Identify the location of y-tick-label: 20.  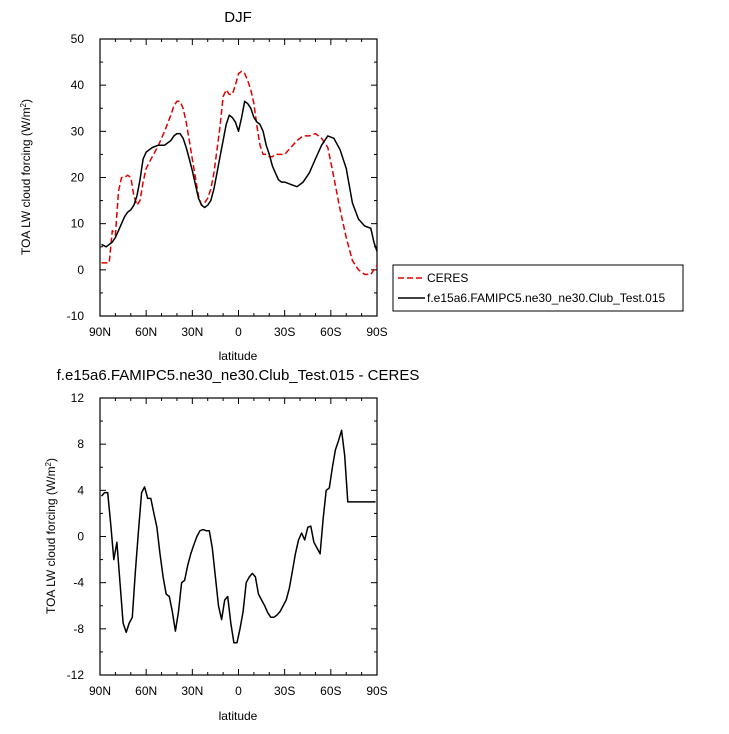
(78, 178).